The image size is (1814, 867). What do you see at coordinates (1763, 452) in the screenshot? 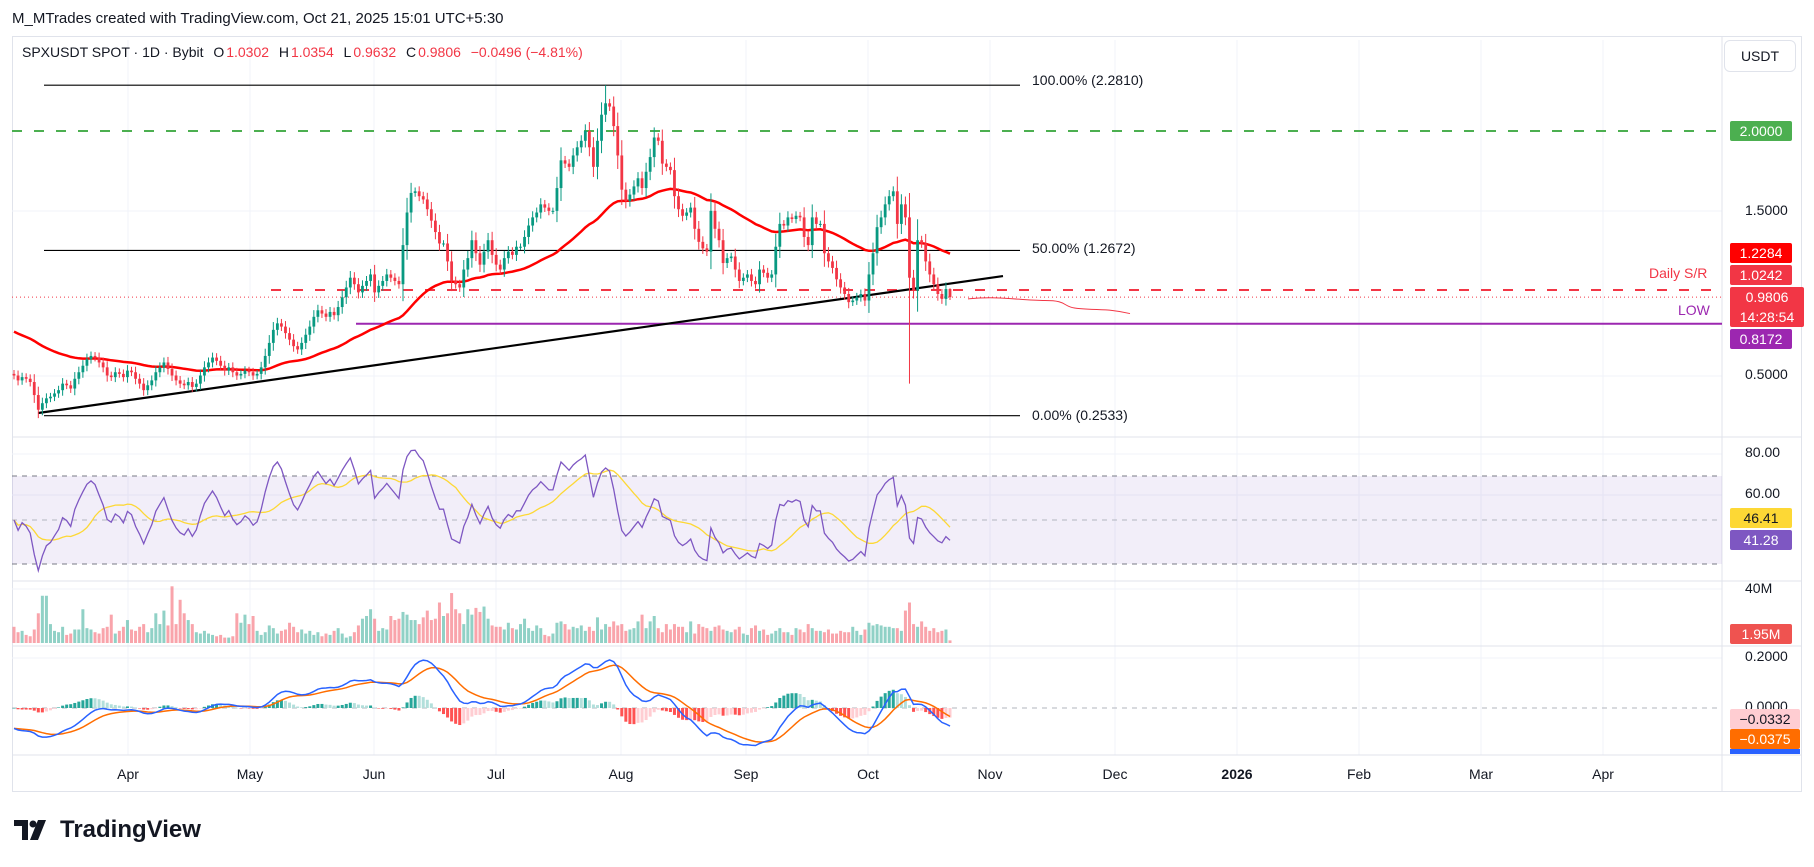
I see `rsi-tick: 80.00` at bounding box center [1763, 452].